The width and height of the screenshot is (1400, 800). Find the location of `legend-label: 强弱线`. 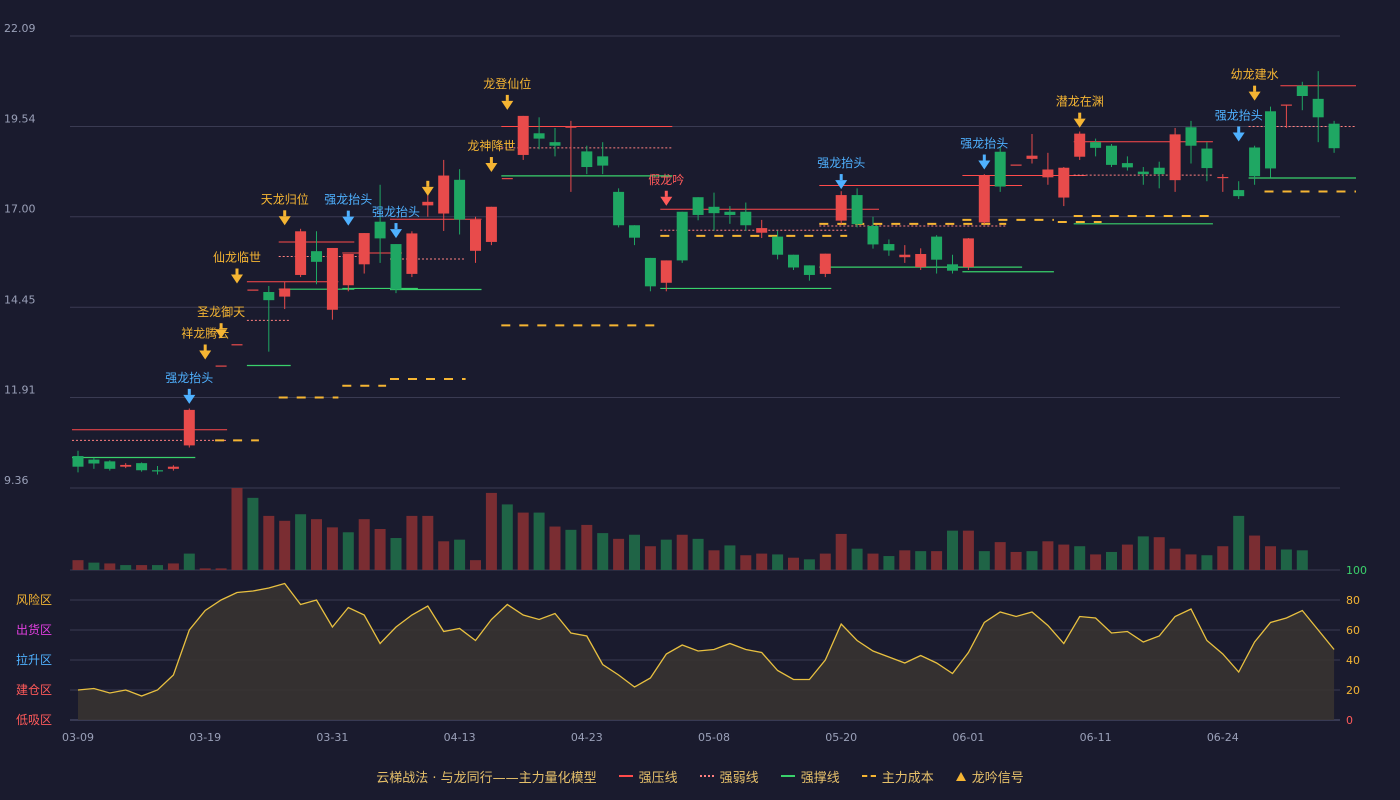

legend-label: 强弱线 is located at coordinates (739, 778).